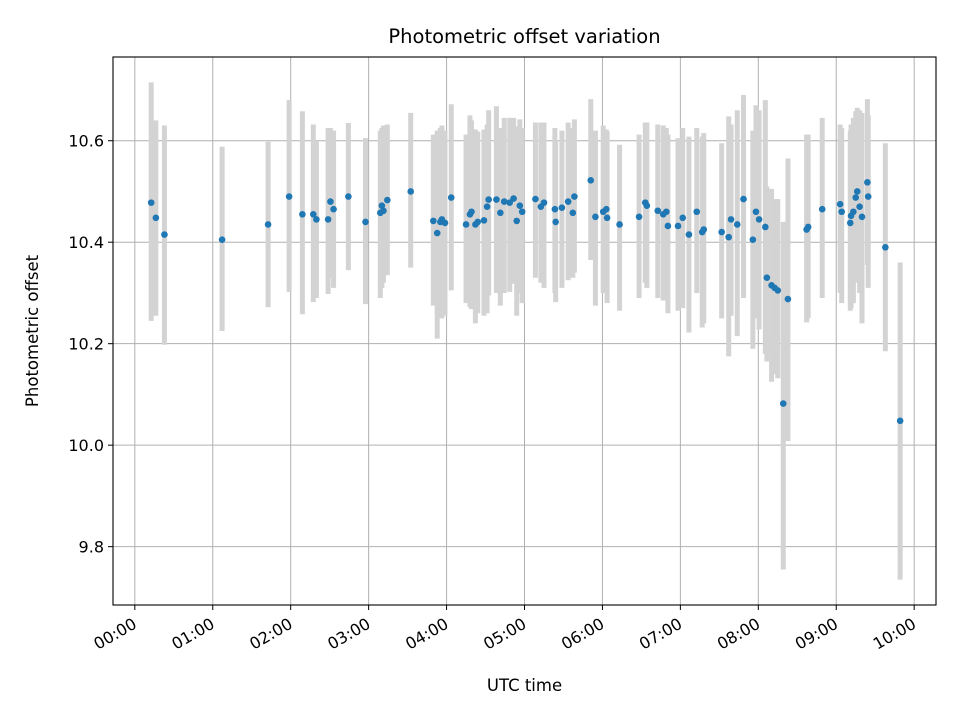 The width and height of the screenshot is (960, 720). I want to click on y-tick-label: 10.4, so click(86, 242).